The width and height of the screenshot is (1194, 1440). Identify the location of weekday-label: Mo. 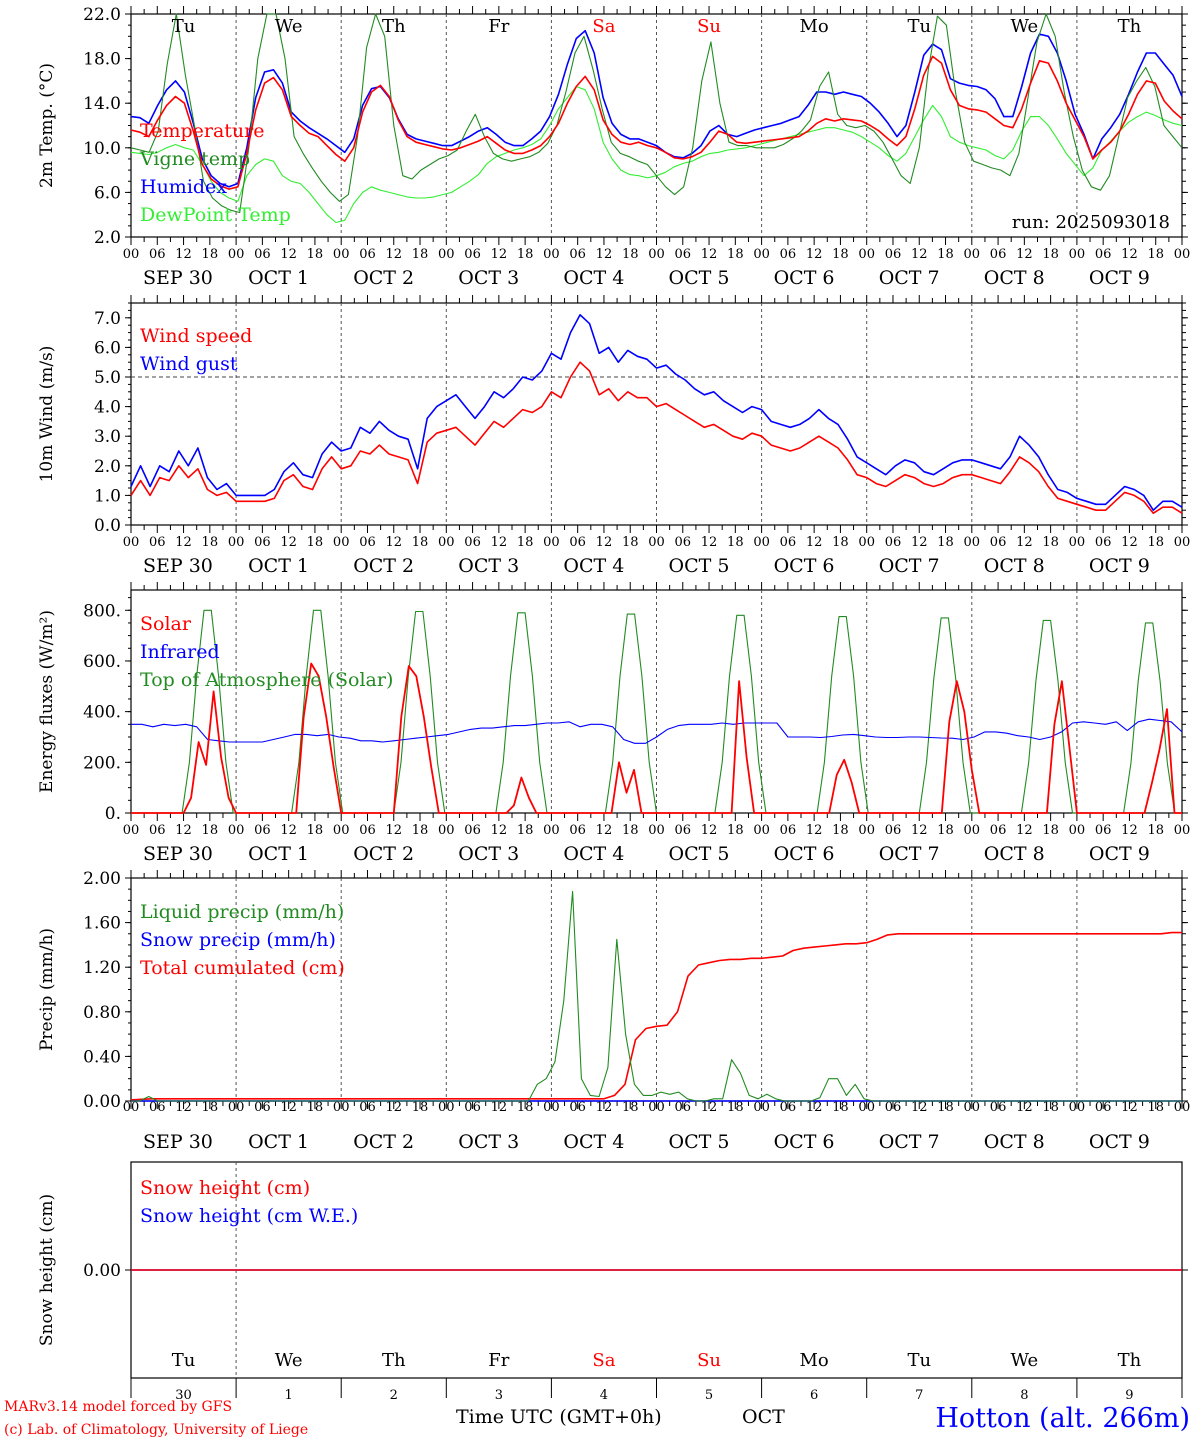
(814, 1360).